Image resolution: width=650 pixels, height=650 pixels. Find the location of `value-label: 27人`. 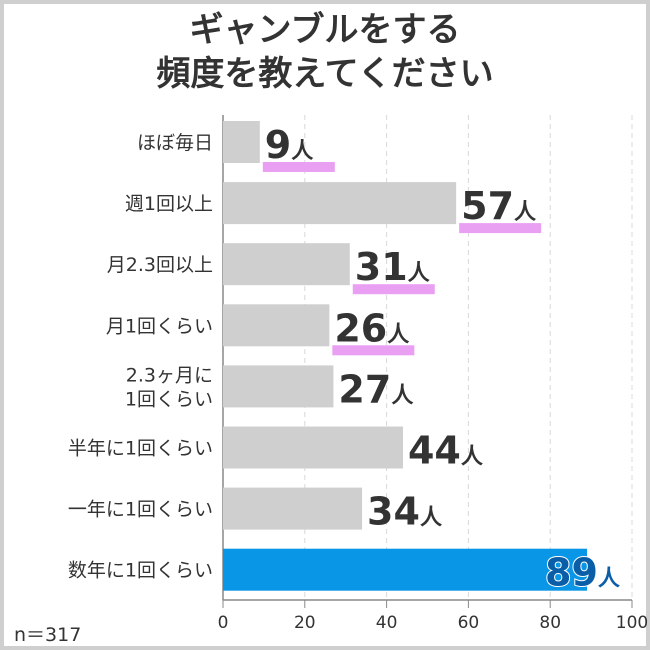

value-label: 27人 is located at coordinates (375, 389).